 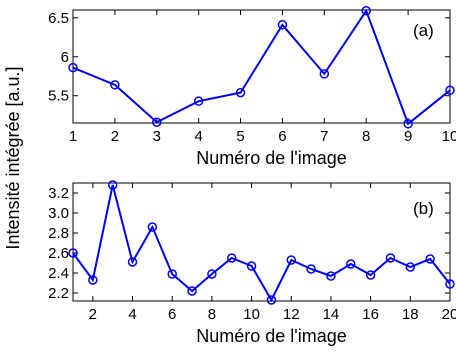 I want to click on x-tick-label: 12, so click(x=291, y=314).